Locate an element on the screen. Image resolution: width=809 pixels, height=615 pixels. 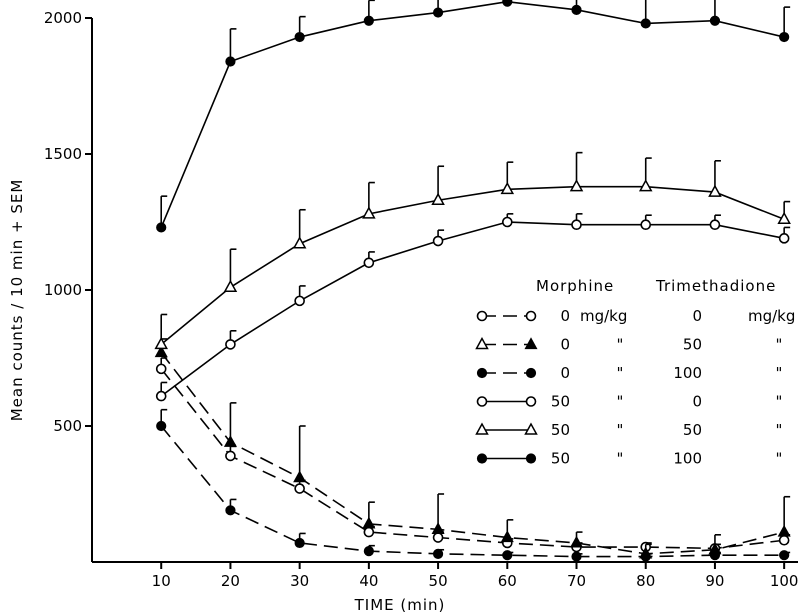
y-tick-label: 1000 is located at coordinates (63, 290).